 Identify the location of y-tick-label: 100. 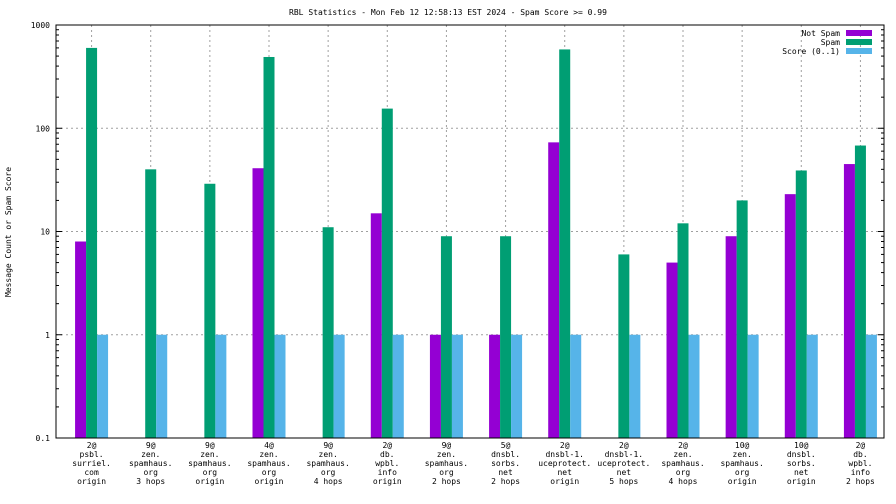
(43, 128).